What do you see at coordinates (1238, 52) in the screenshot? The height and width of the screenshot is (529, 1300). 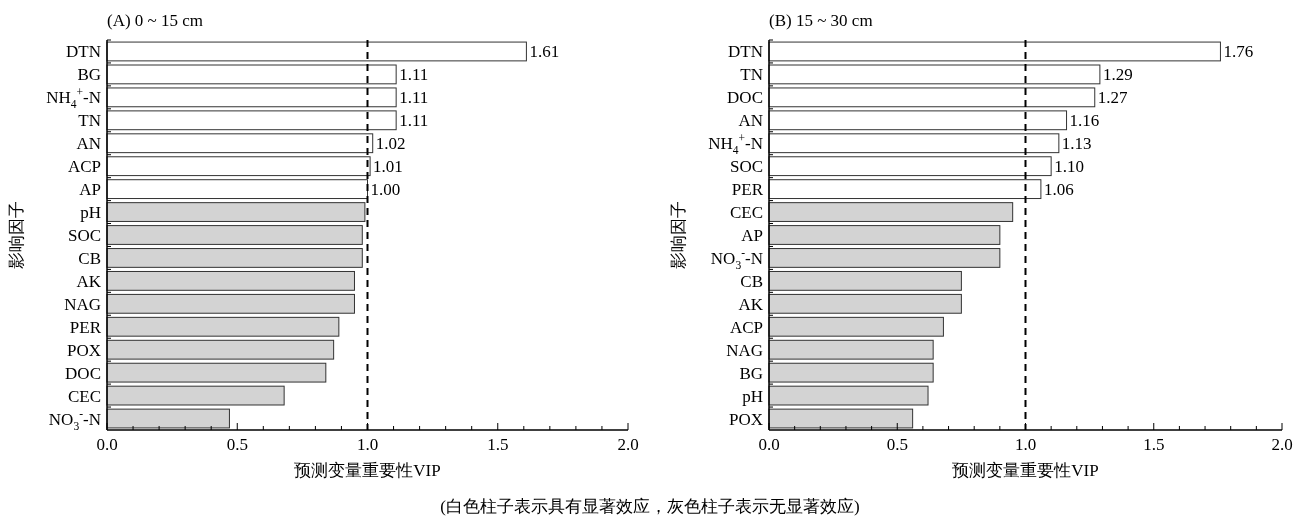 I see `data-label: 1.76` at bounding box center [1238, 52].